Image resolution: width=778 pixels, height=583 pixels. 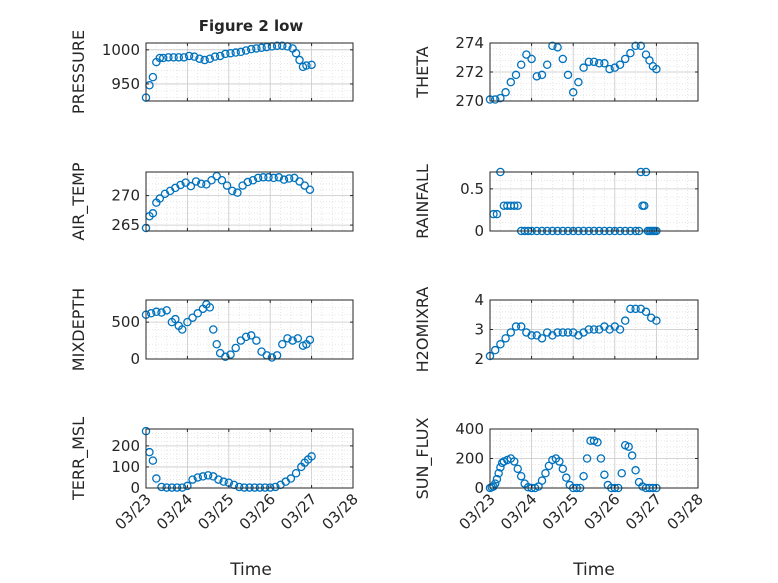 What do you see at coordinates (251, 26) in the screenshot?
I see `figure-title: Figure 2 low` at bounding box center [251, 26].